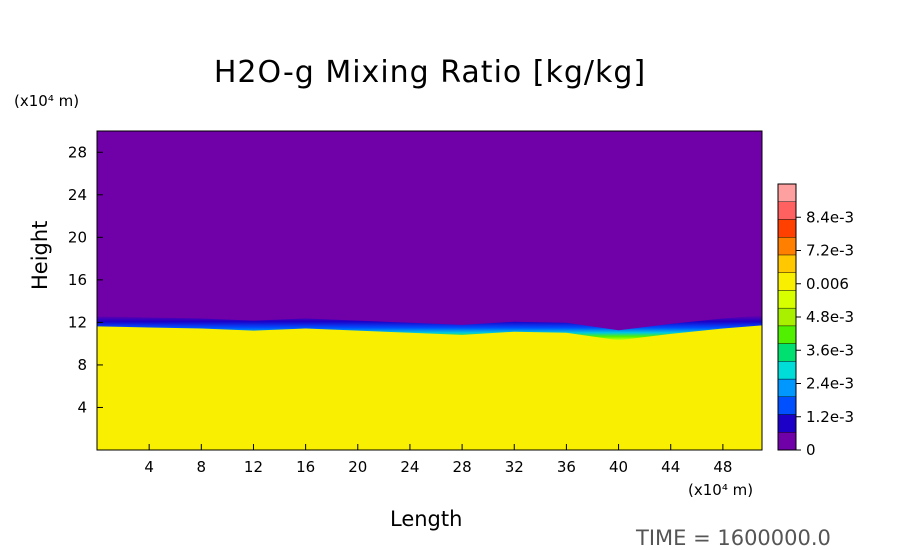 The width and height of the screenshot is (904, 550). Describe the element at coordinates (149, 467) in the screenshot. I see `x-tick-label: 4` at that location.